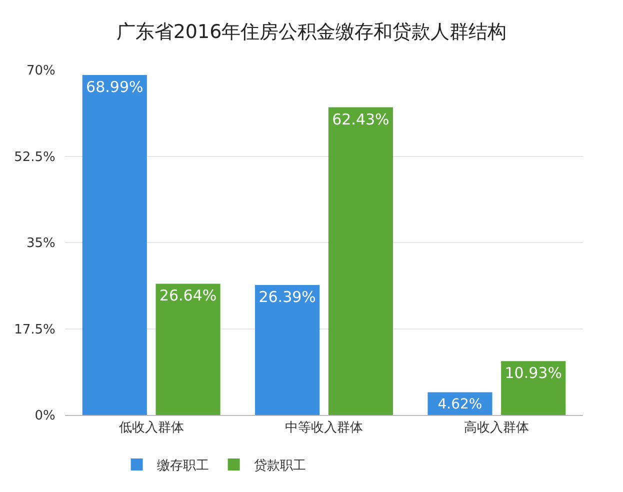 The image size is (623, 492). I want to click on x-tick-label: 高收入群体, so click(497, 428).